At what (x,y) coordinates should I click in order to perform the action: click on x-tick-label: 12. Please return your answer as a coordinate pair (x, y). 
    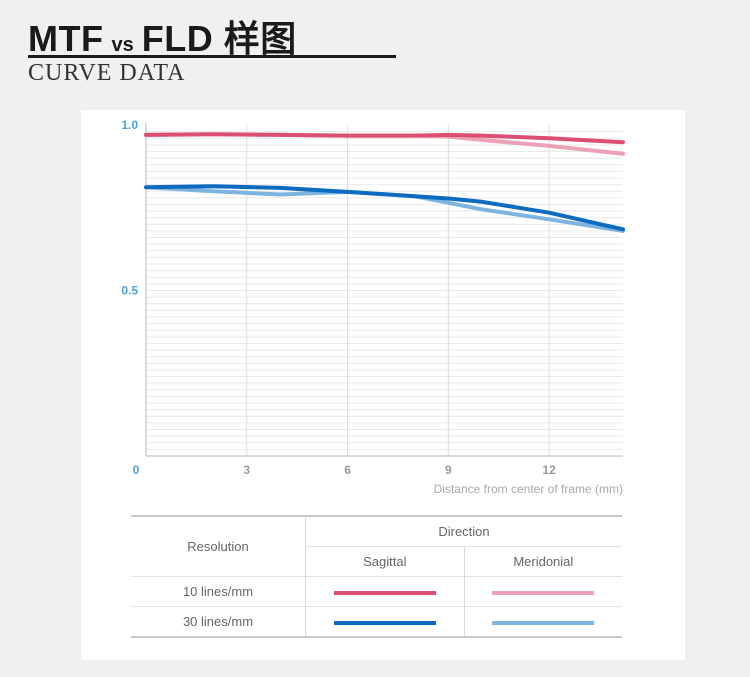
    Looking at the image, I should click on (549, 470).